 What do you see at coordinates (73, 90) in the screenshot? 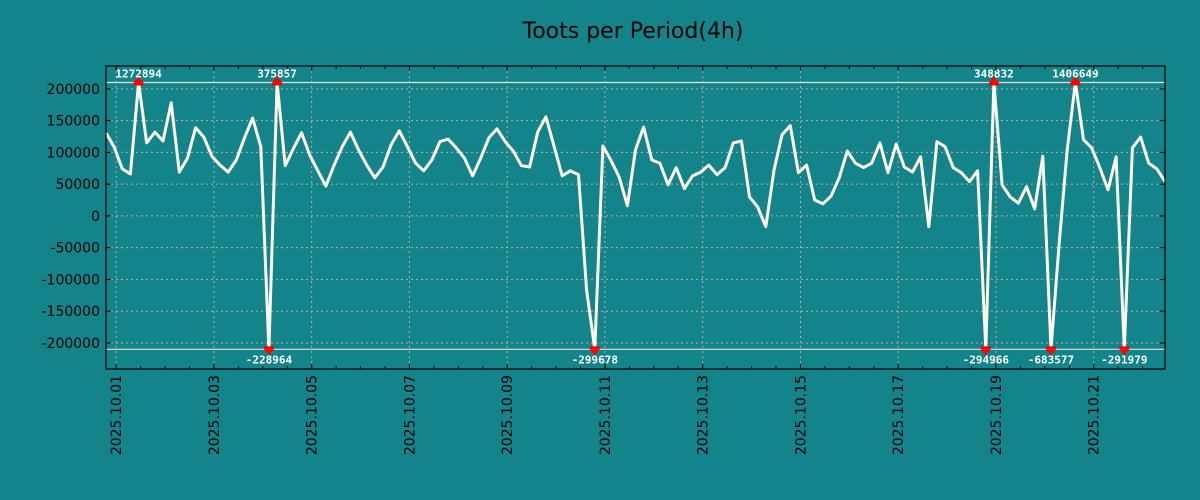
I see `y-tick-label: 200000` at bounding box center [73, 90].